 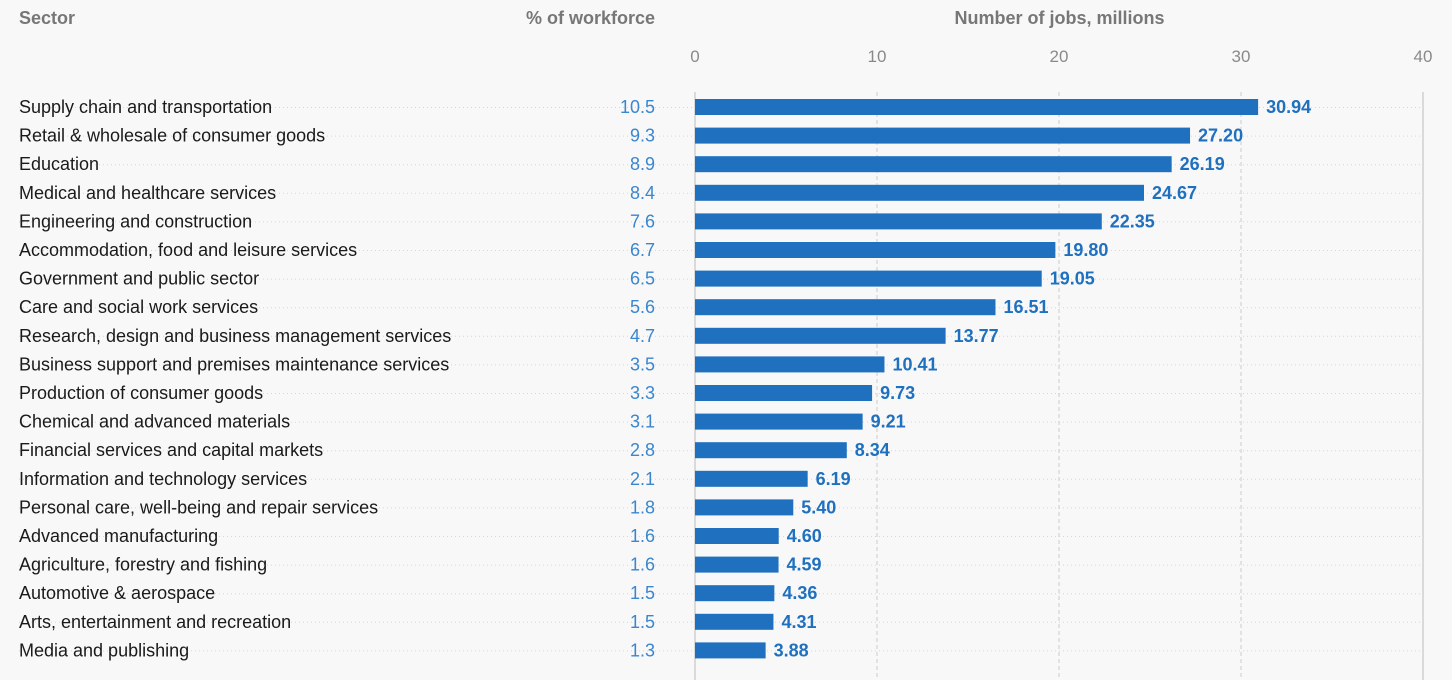 I want to click on bar-value-label: 30.94, so click(x=1288, y=107).